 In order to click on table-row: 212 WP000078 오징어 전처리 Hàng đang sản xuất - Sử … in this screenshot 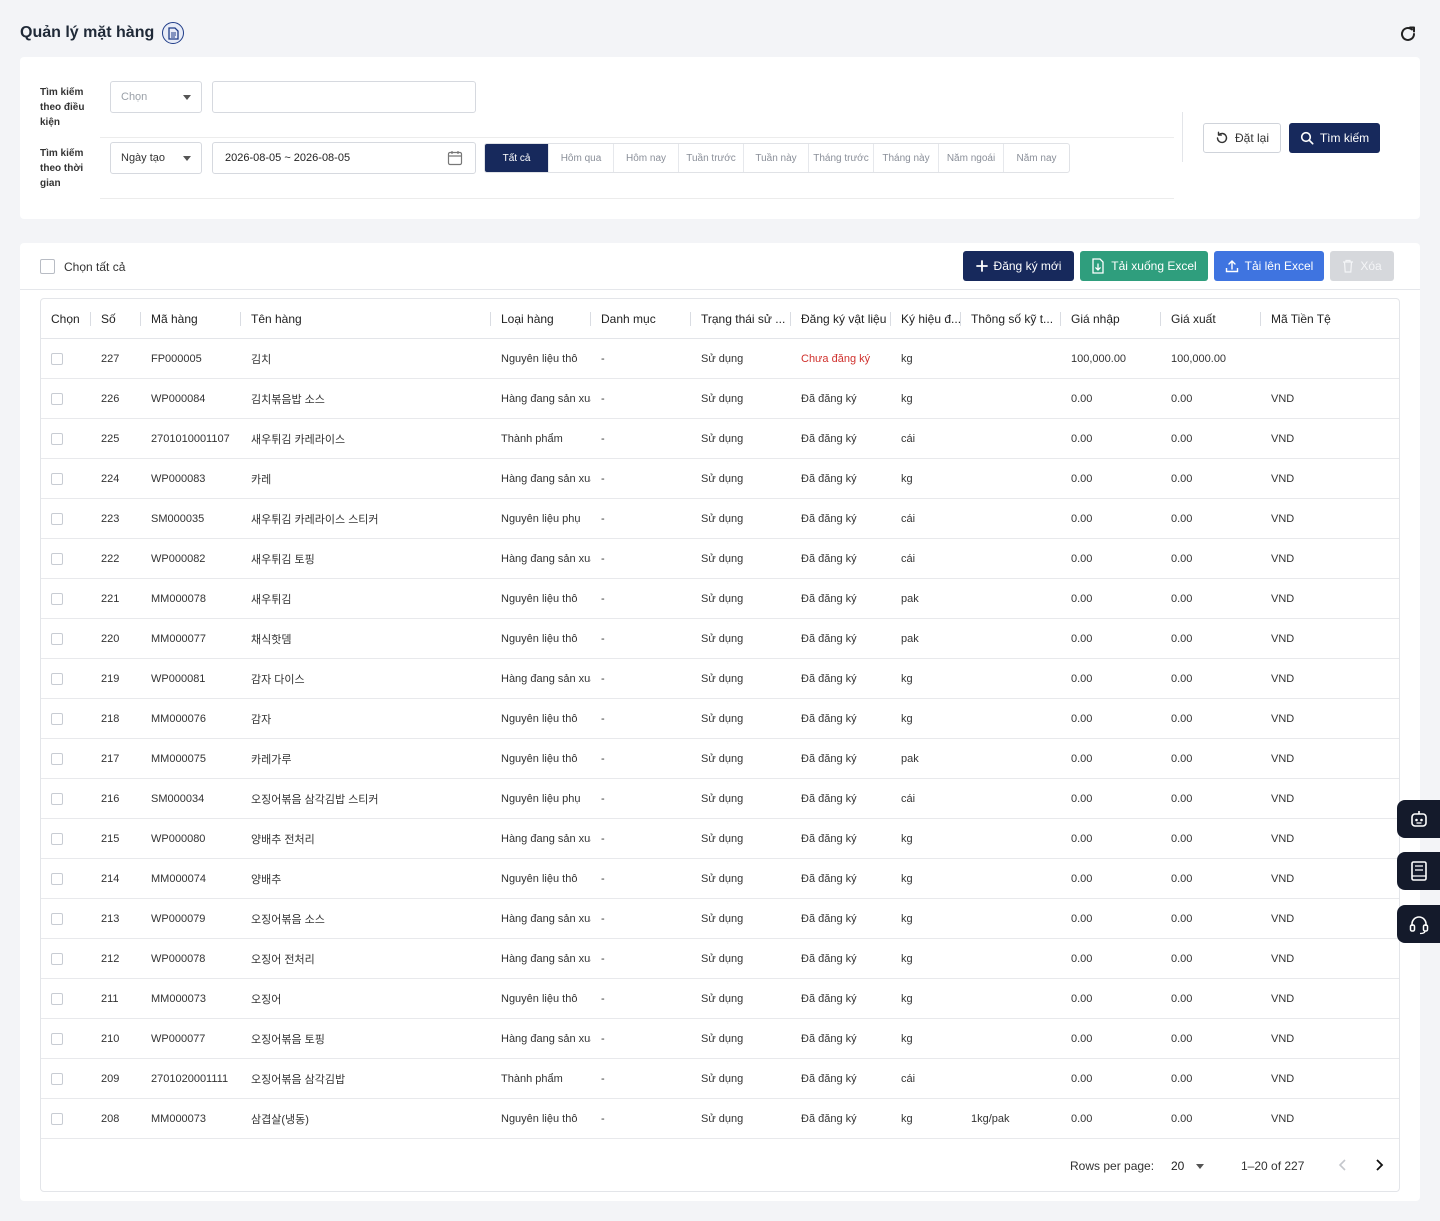, I will do `click(720, 959)`.